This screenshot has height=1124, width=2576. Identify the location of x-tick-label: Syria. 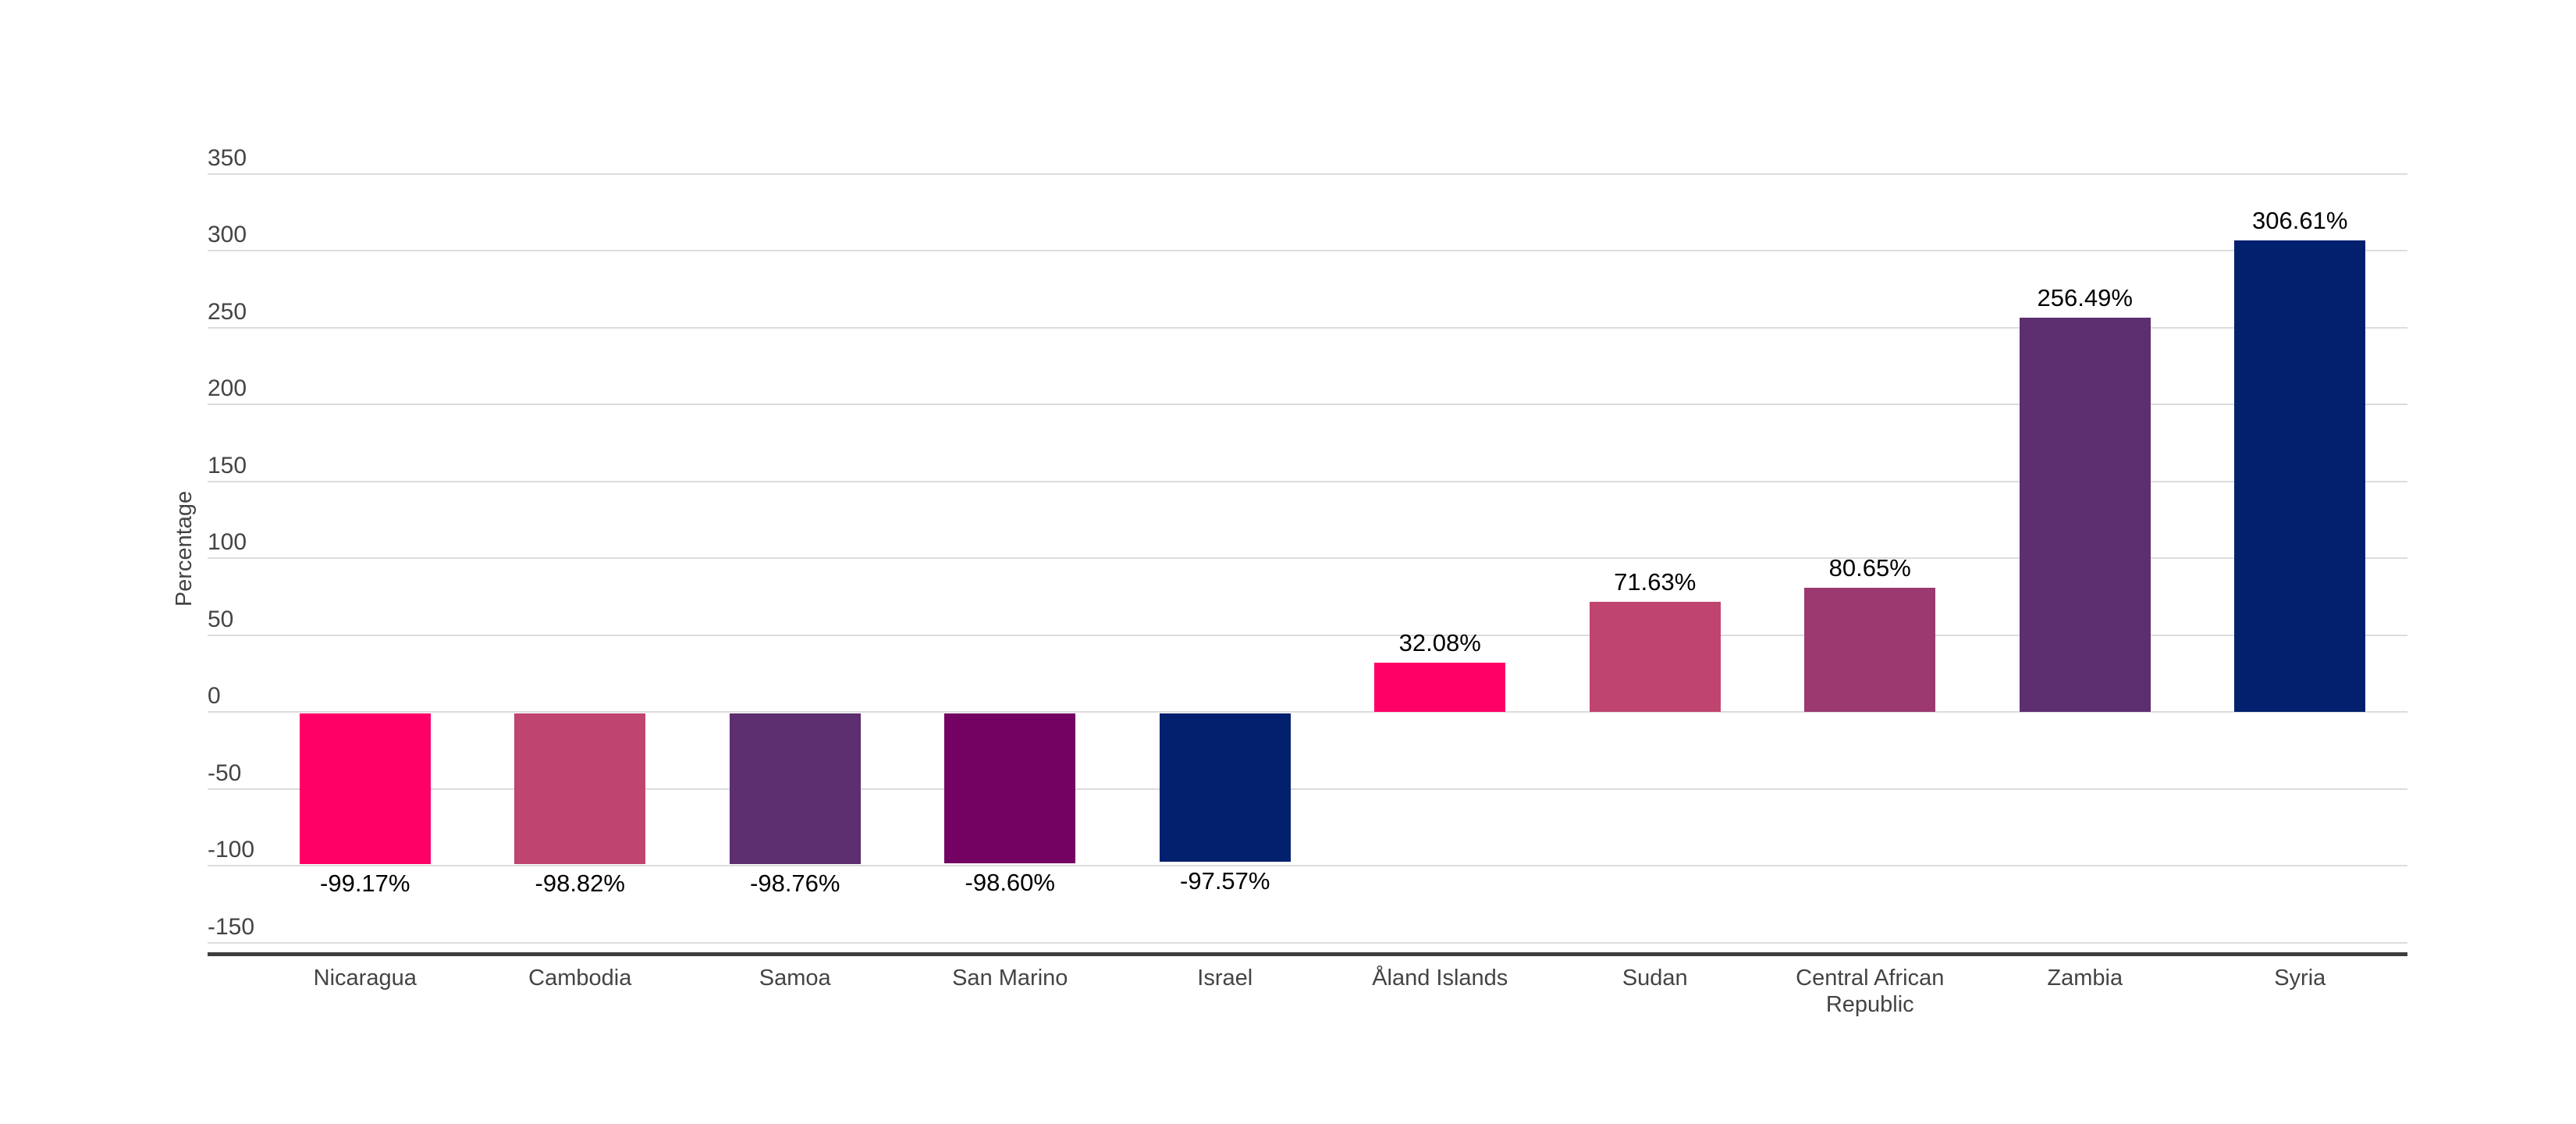
(2300, 978).